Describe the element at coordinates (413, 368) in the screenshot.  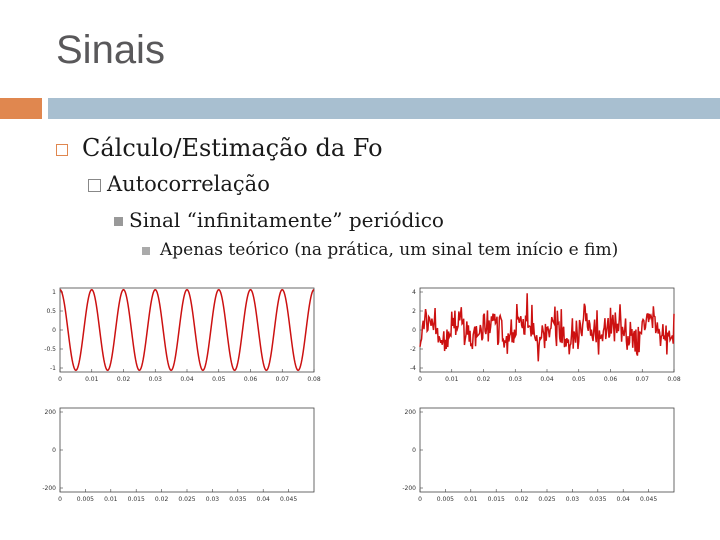
I see `y-tick-label: -4` at that location.